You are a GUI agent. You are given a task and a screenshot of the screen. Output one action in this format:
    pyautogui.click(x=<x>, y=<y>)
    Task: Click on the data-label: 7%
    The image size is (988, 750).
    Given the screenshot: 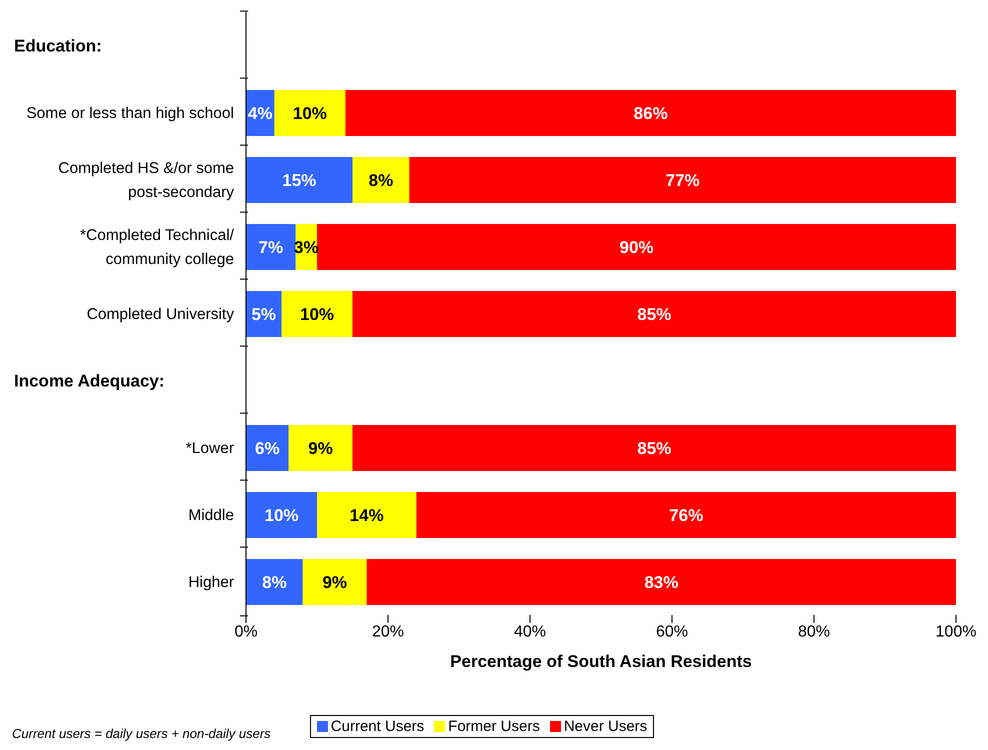 What is the action you would take?
    pyautogui.click(x=271, y=247)
    